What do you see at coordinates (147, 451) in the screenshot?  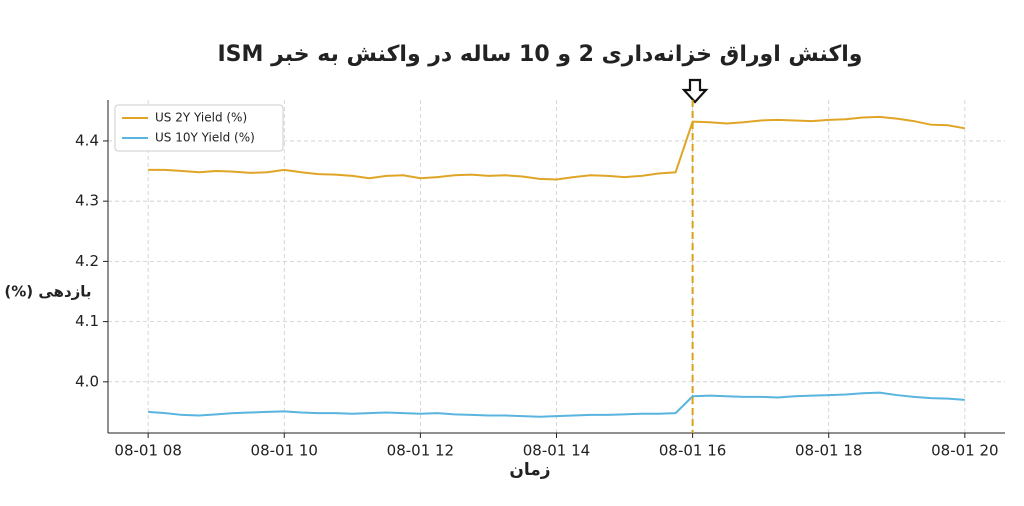 I see `x-tick-label: 08-01 08` at bounding box center [147, 451].